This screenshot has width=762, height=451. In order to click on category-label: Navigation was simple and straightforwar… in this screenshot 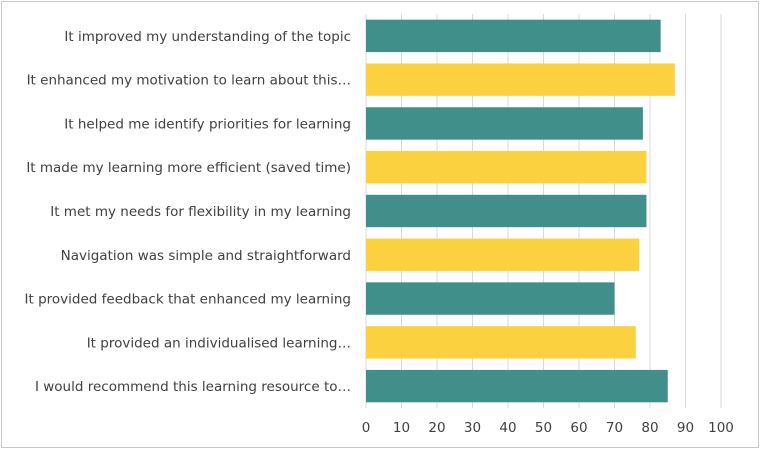, I will do `click(206, 256)`.